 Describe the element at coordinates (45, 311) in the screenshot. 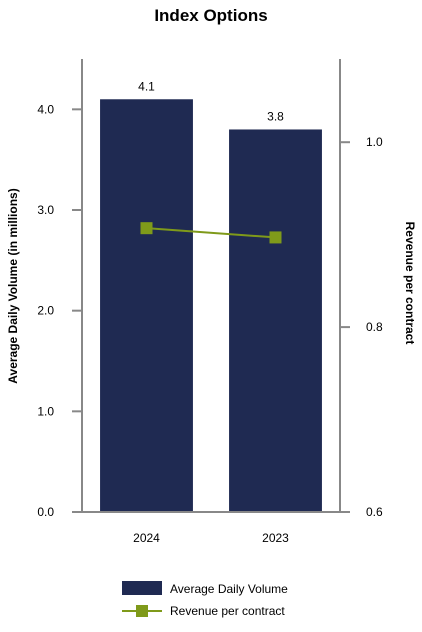

I see `left-tick-label: 2.0` at that location.